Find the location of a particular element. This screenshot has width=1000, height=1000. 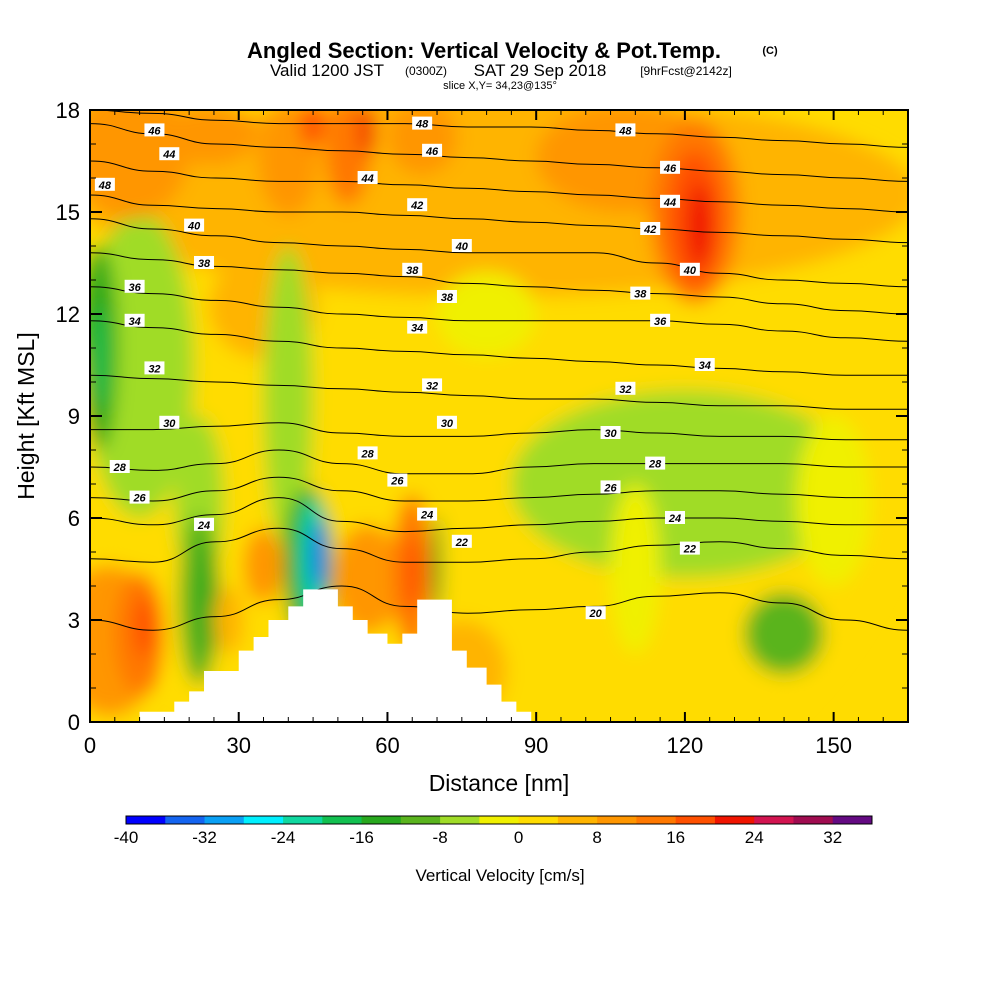

valid-date: SAT 29 Sep 2018 is located at coordinates (540, 70).